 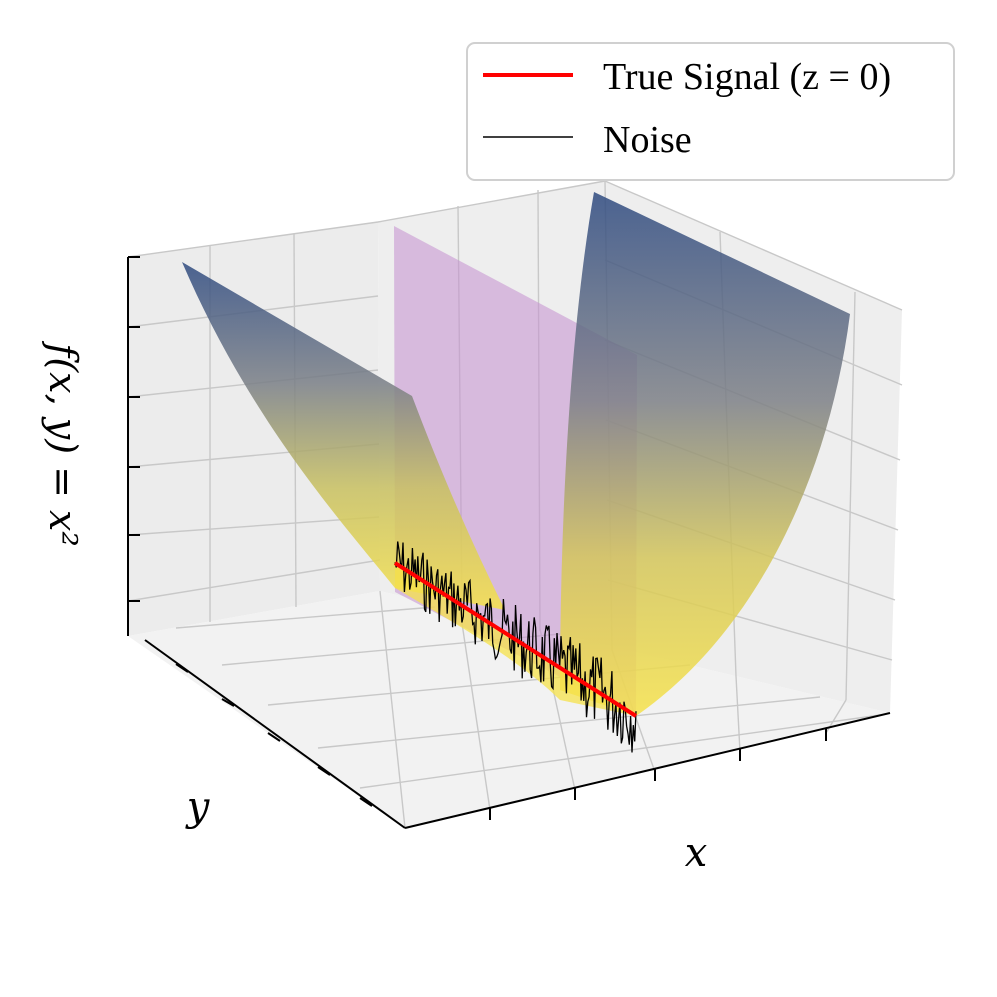 I want to click on x-axis-label: x, so click(x=696, y=853).